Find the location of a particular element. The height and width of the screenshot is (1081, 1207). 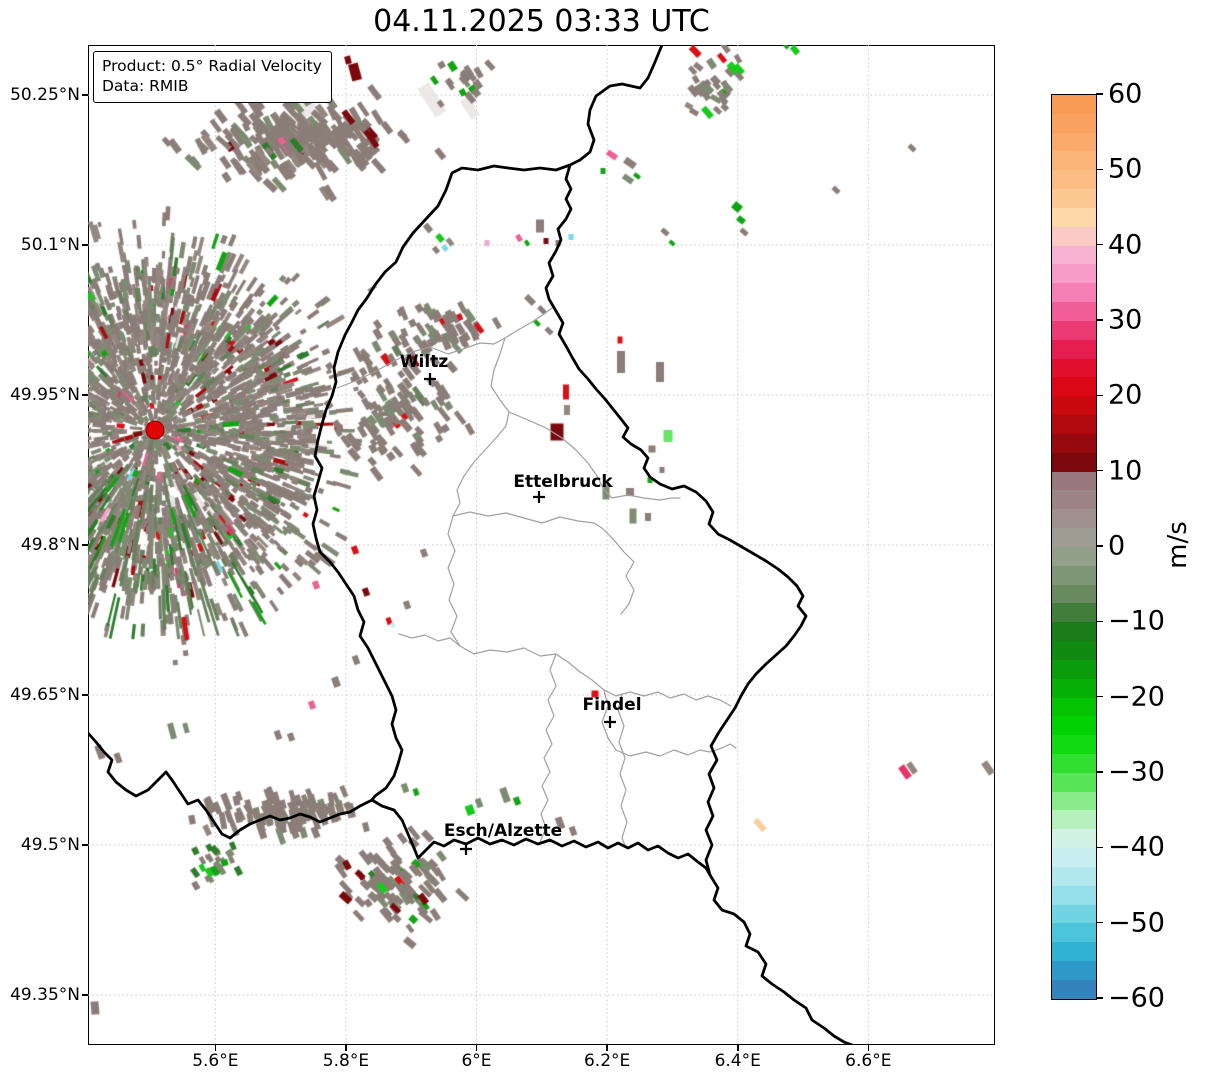

city-label: Wiltz is located at coordinates (424, 362).